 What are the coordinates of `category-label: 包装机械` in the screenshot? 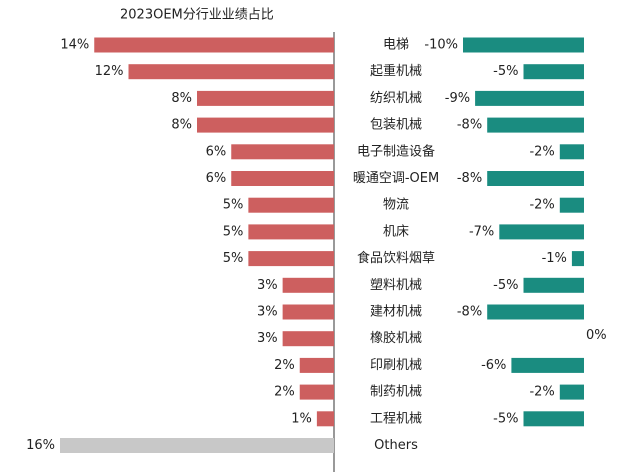 It's located at (396, 125).